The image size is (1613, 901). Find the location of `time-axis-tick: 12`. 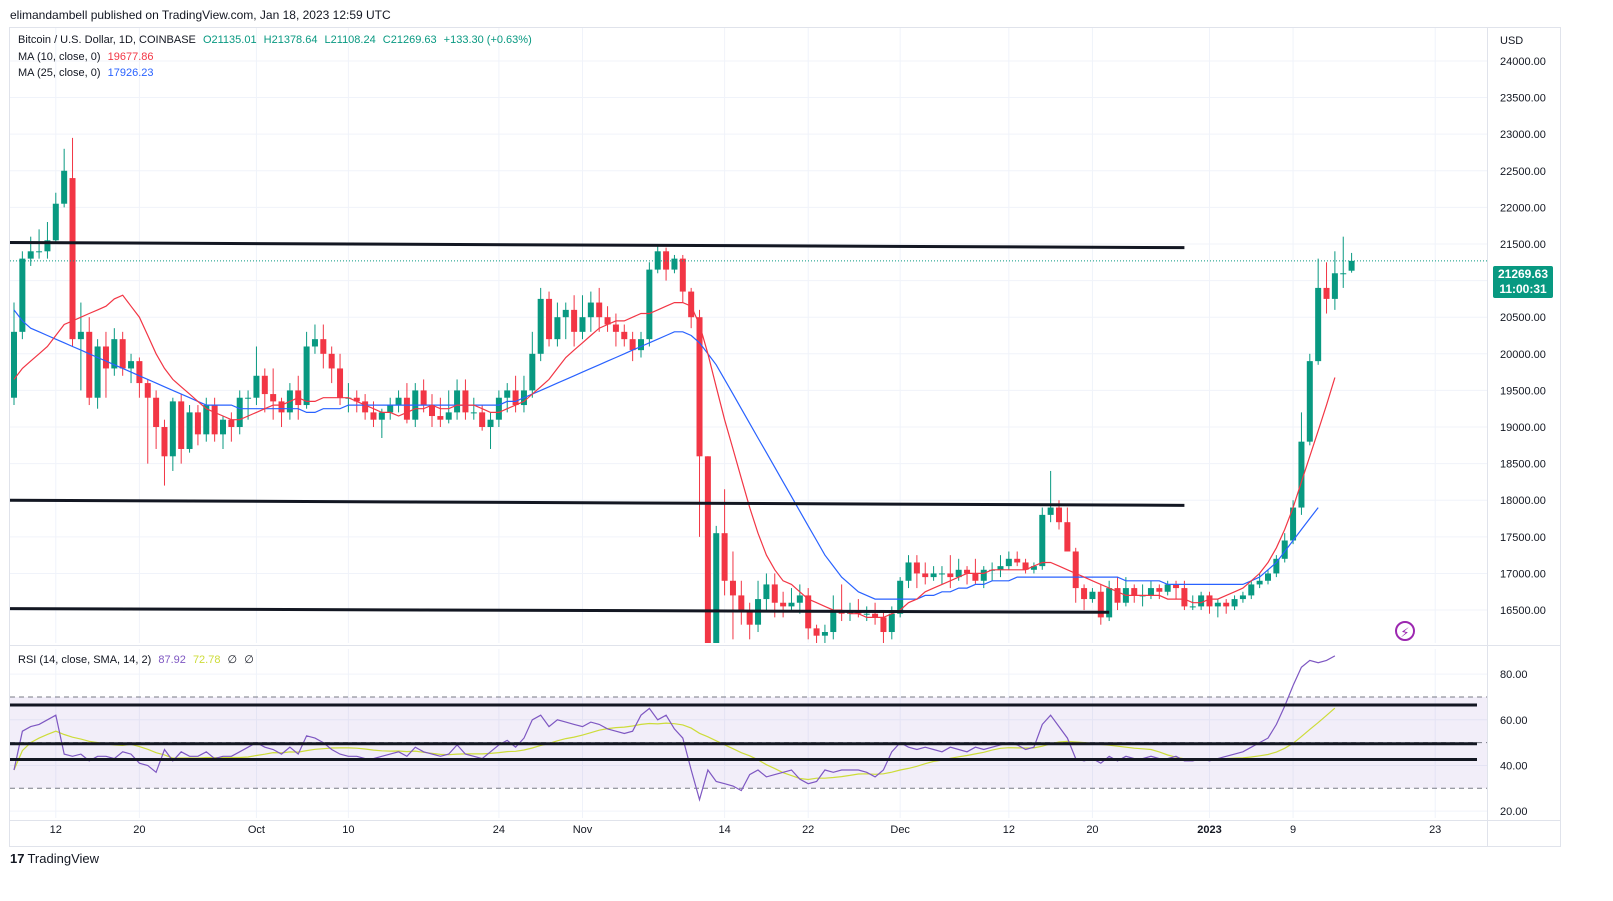

time-axis-tick: 12 is located at coordinates (56, 830).